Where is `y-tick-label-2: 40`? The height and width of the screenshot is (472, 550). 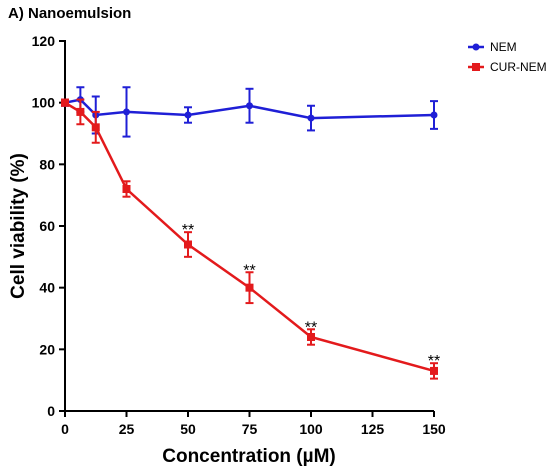
y-tick-label-2: 40 is located at coordinates (47, 288).